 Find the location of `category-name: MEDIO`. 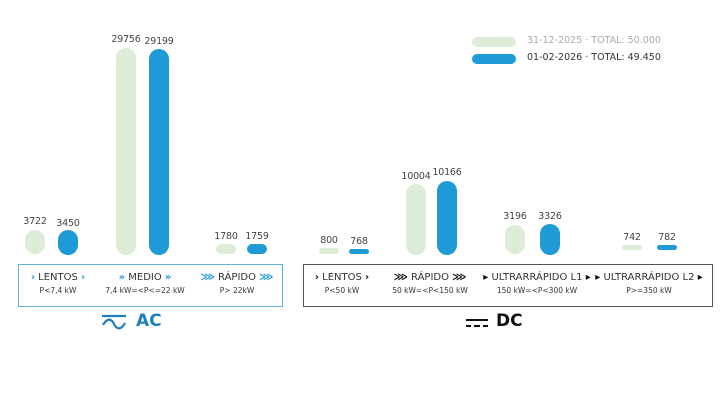

category-name: MEDIO is located at coordinates (145, 277).